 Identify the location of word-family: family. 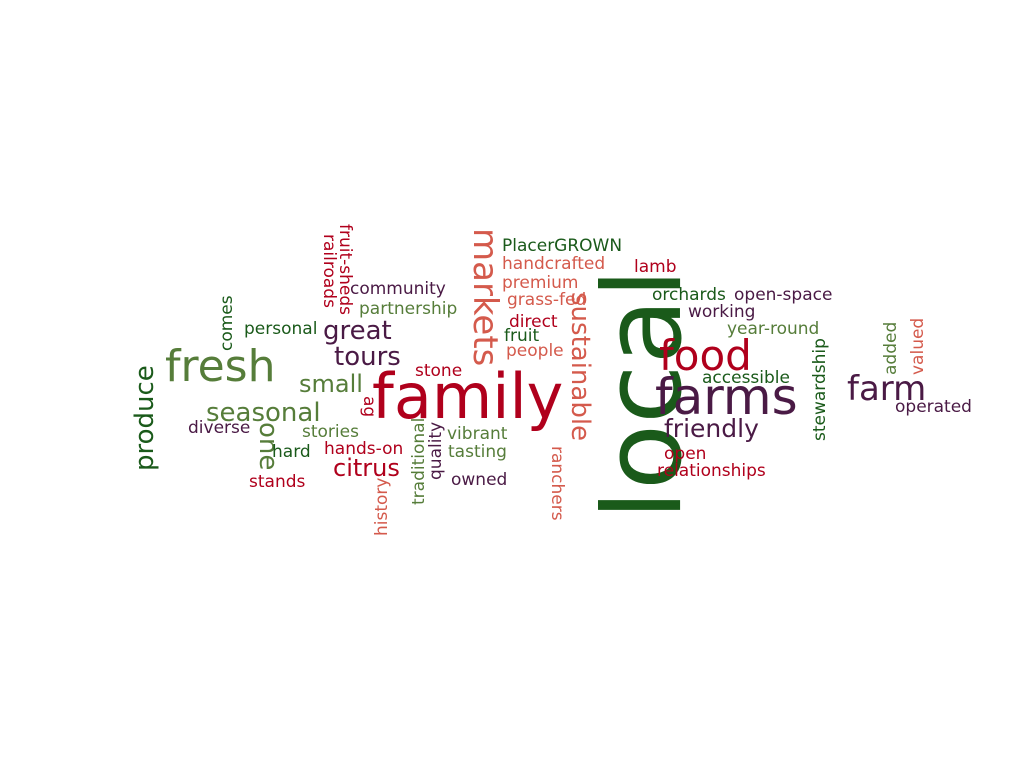
(468, 396).